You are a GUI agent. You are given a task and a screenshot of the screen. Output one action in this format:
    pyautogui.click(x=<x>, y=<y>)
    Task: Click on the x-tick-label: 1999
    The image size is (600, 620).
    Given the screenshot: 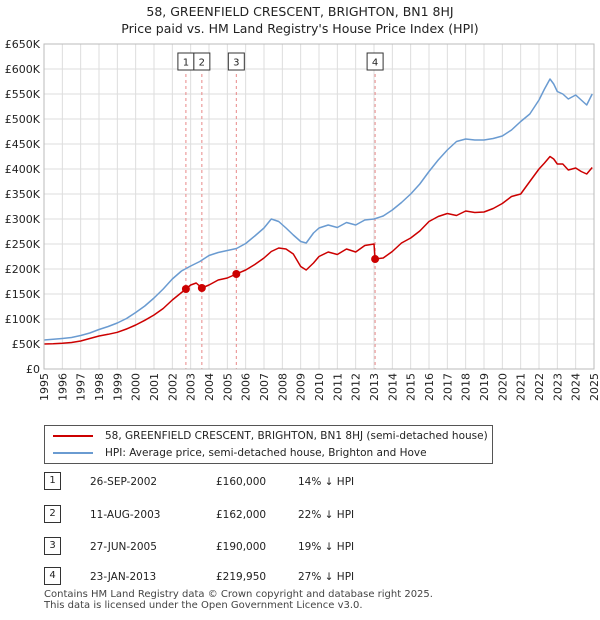 What is the action you would take?
    pyautogui.click(x=117, y=387)
    